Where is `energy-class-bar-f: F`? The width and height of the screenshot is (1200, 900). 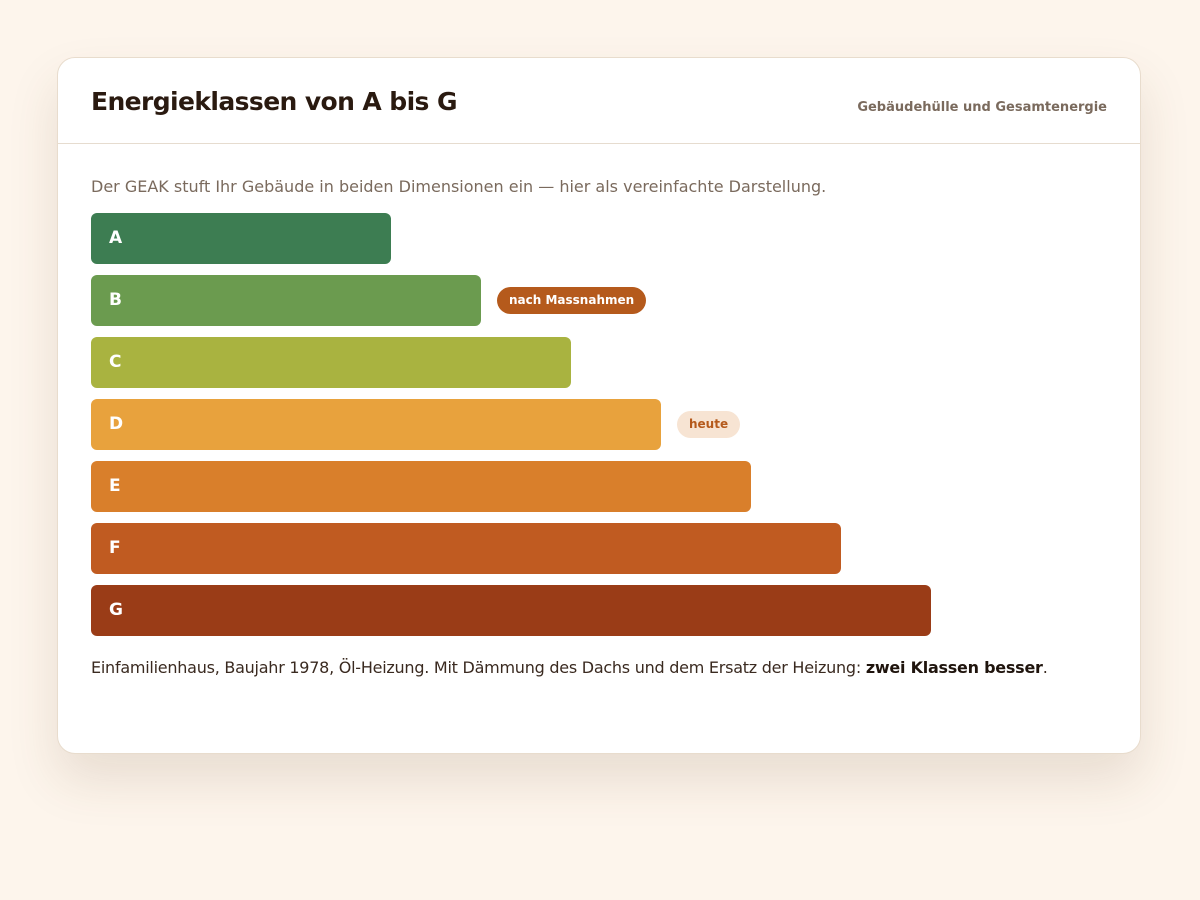
energy-class-bar-f: F is located at coordinates (466, 548).